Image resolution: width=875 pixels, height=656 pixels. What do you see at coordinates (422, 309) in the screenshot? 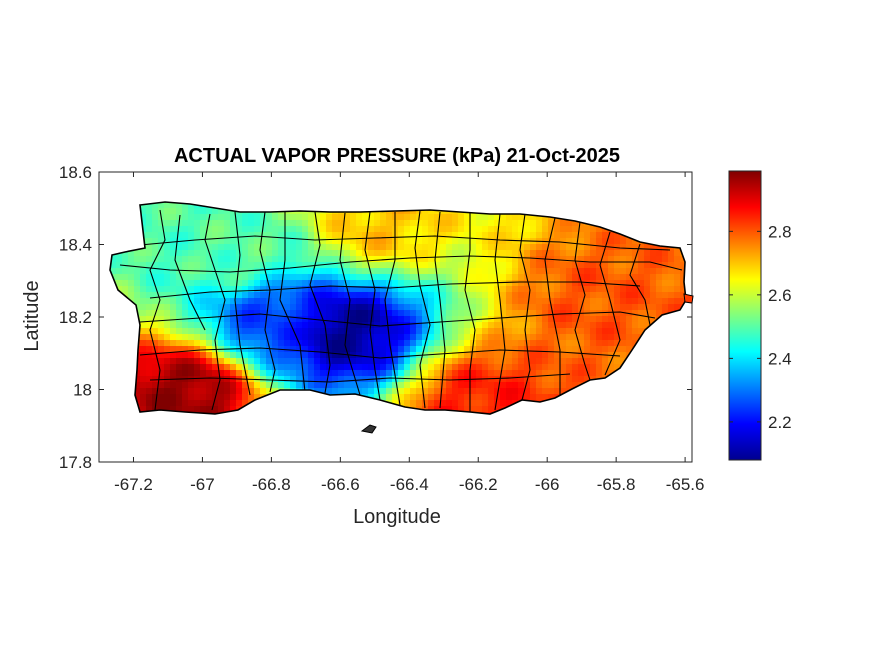
I see `municipality-border` at bounding box center [422, 309].